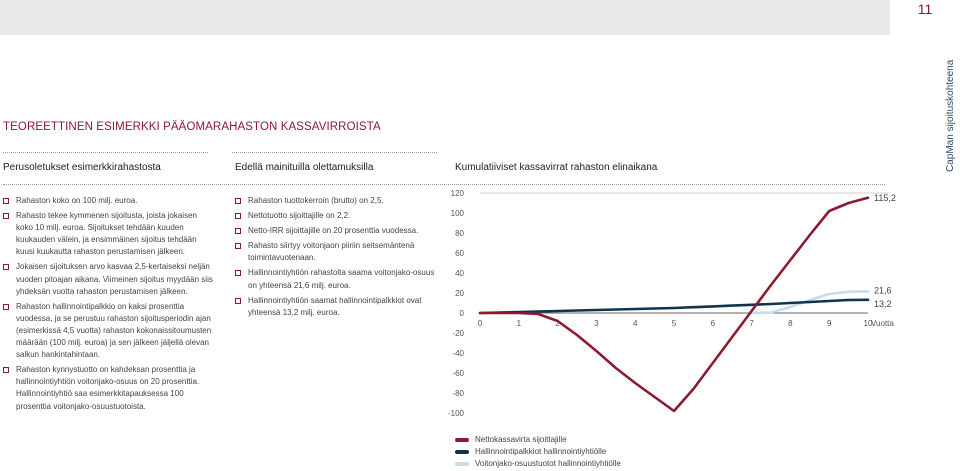 The image size is (960, 471). Describe the element at coordinates (480, 323) in the screenshot. I see `x-tick-label: 0` at that location.